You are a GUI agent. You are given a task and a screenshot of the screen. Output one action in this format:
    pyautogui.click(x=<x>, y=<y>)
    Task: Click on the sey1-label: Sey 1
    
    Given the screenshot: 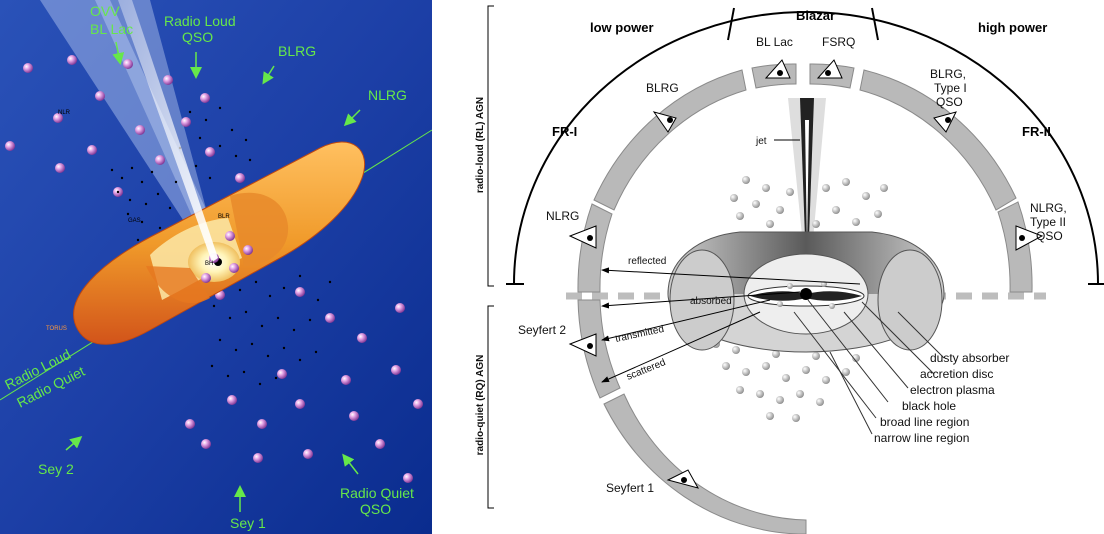 What is the action you would take?
    pyautogui.click(x=248, y=523)
    